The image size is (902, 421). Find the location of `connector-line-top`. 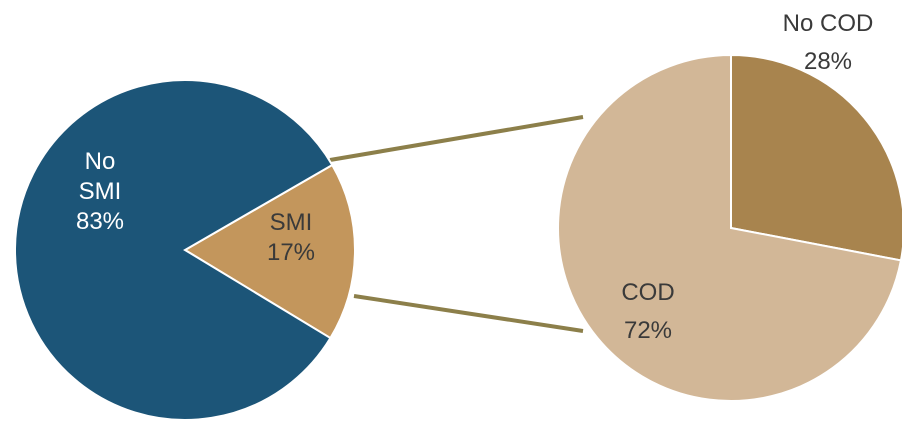

connector-line-top is located at coordinates (456, 138).